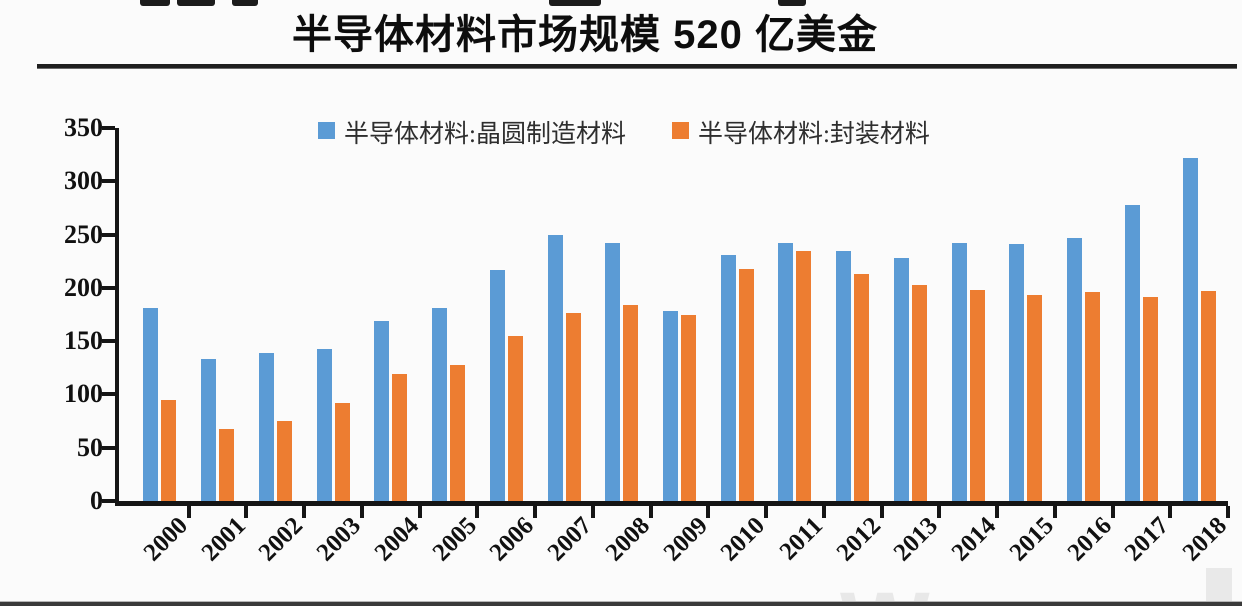 The image size is (1242, 606). Describe the element at coordinates (916, 539) in the screenshot. I see `x-tick-label-2013: 2013` at that location.